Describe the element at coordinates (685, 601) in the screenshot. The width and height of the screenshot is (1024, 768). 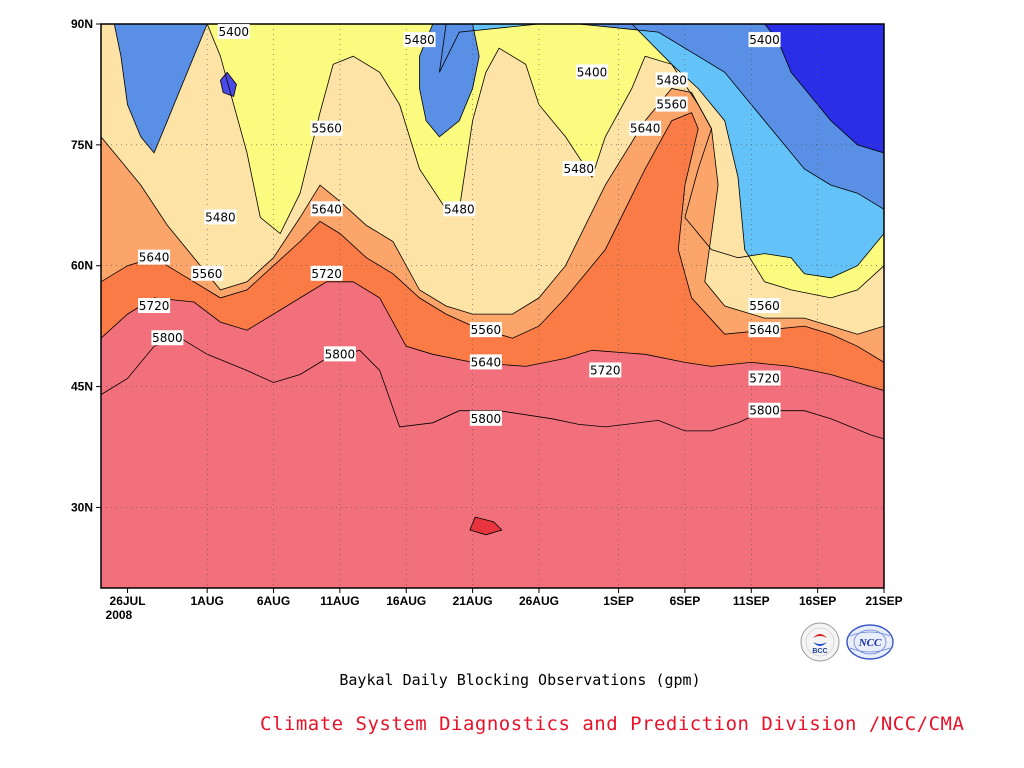
I see `x-tick-label: 6SEP` at that location.